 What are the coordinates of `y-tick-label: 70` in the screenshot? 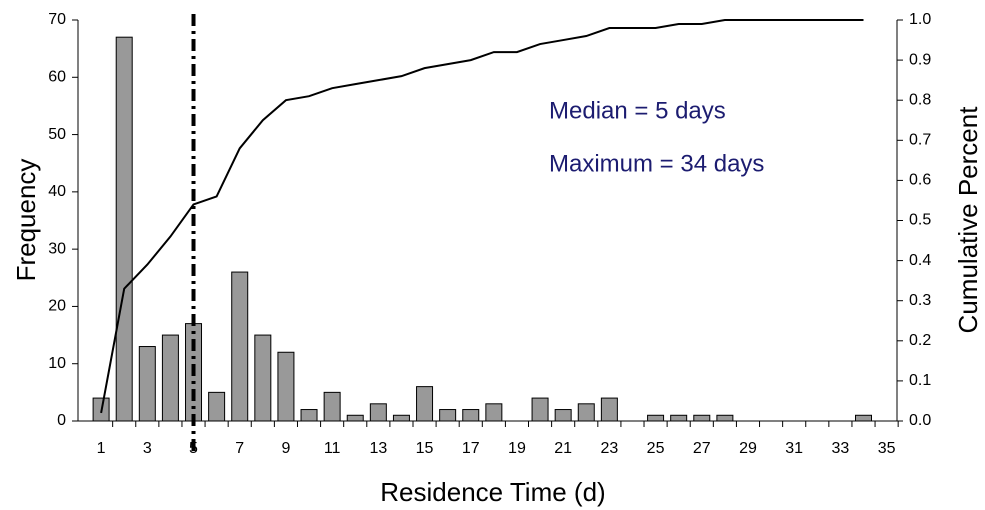 It's located at (57, 19).